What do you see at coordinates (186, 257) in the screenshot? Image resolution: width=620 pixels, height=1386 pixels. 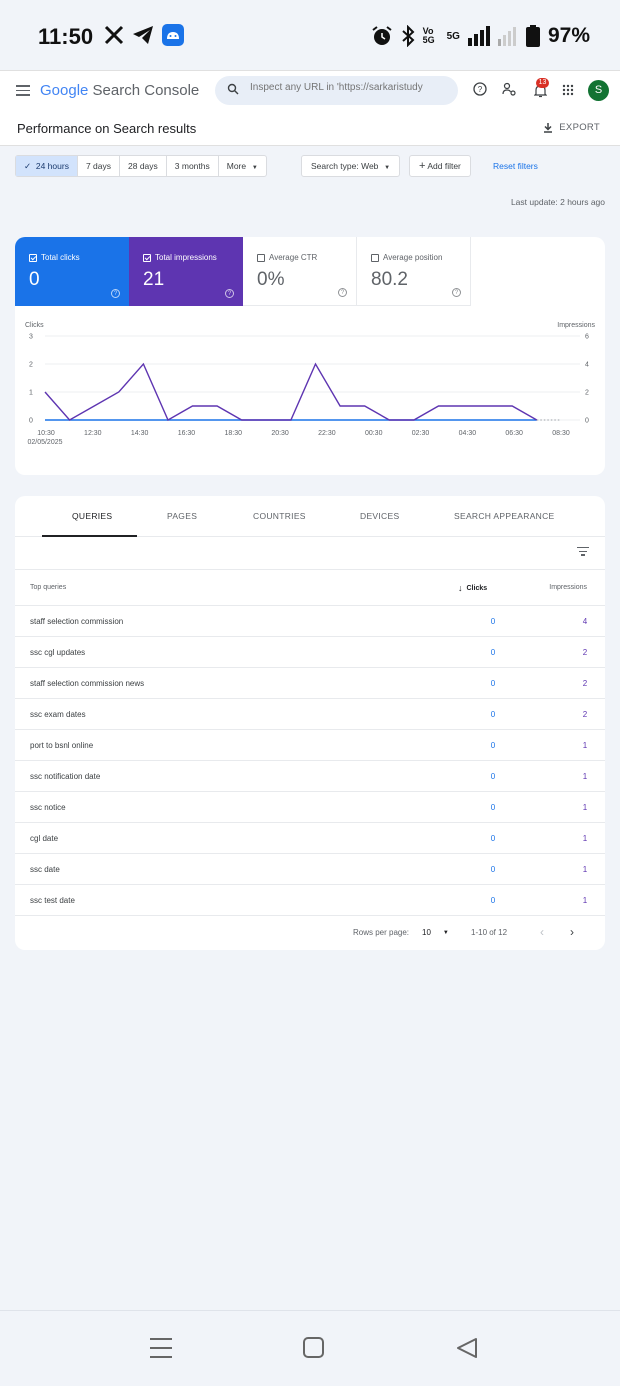 I see `metric-label: Total impressions` at bounding box center [186, 257].